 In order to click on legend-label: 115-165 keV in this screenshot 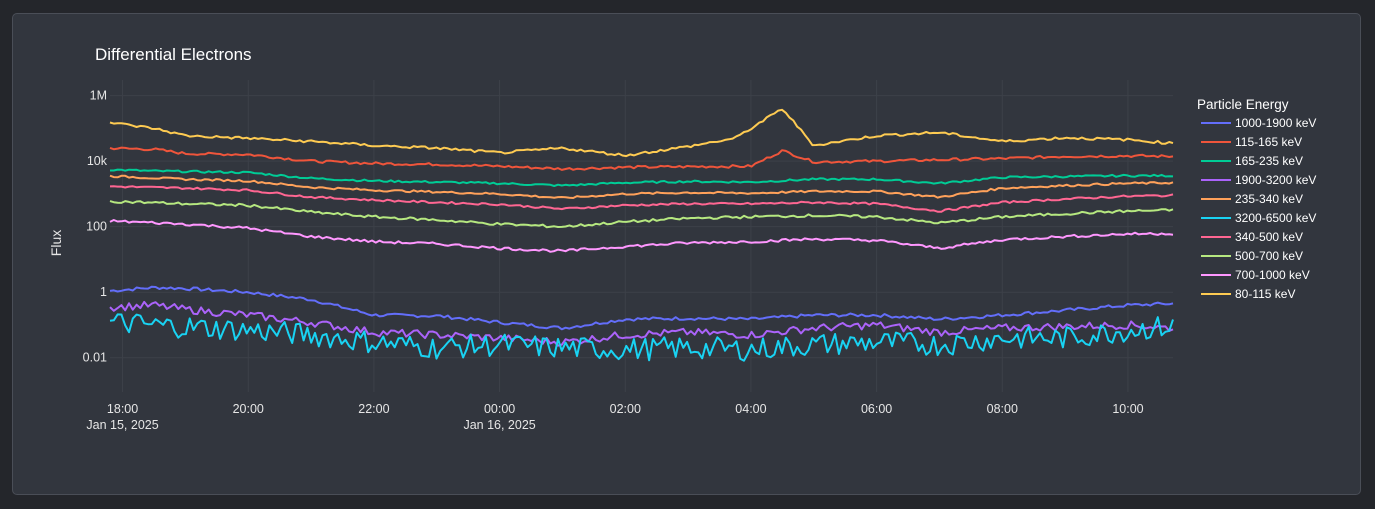, I will do `click(1268, 142)`.